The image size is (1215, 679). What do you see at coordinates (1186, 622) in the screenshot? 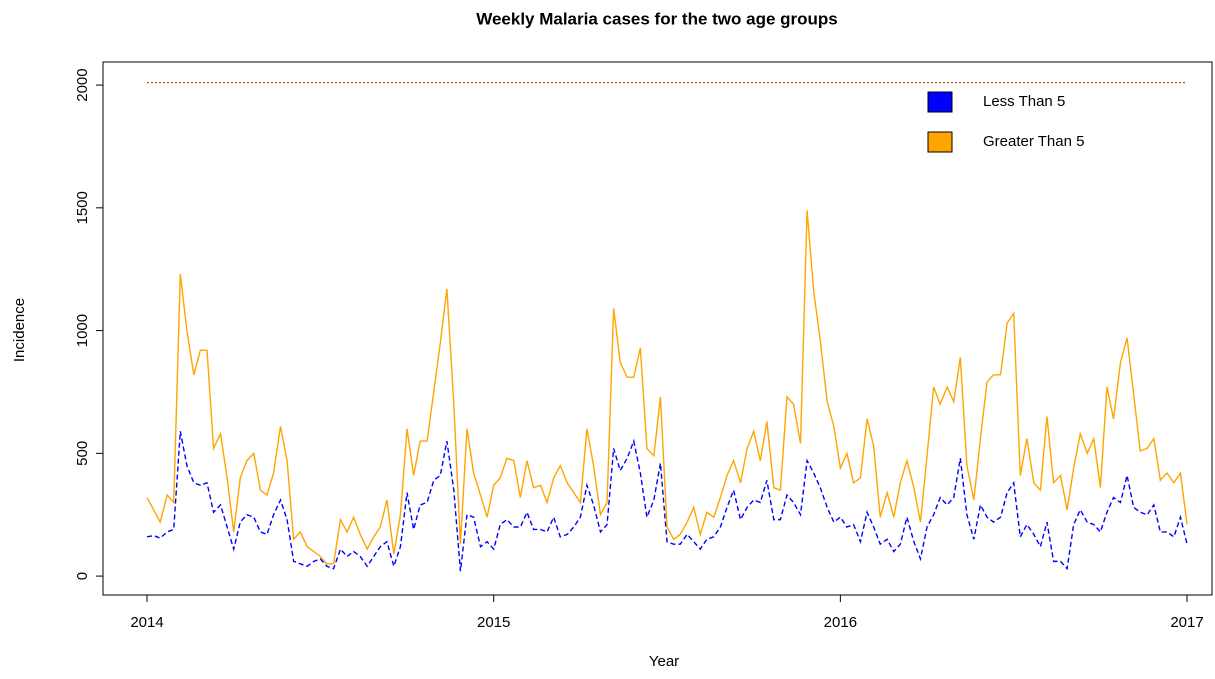
I see `x-tick-label: 2017` at bounding box center [1186, 622].